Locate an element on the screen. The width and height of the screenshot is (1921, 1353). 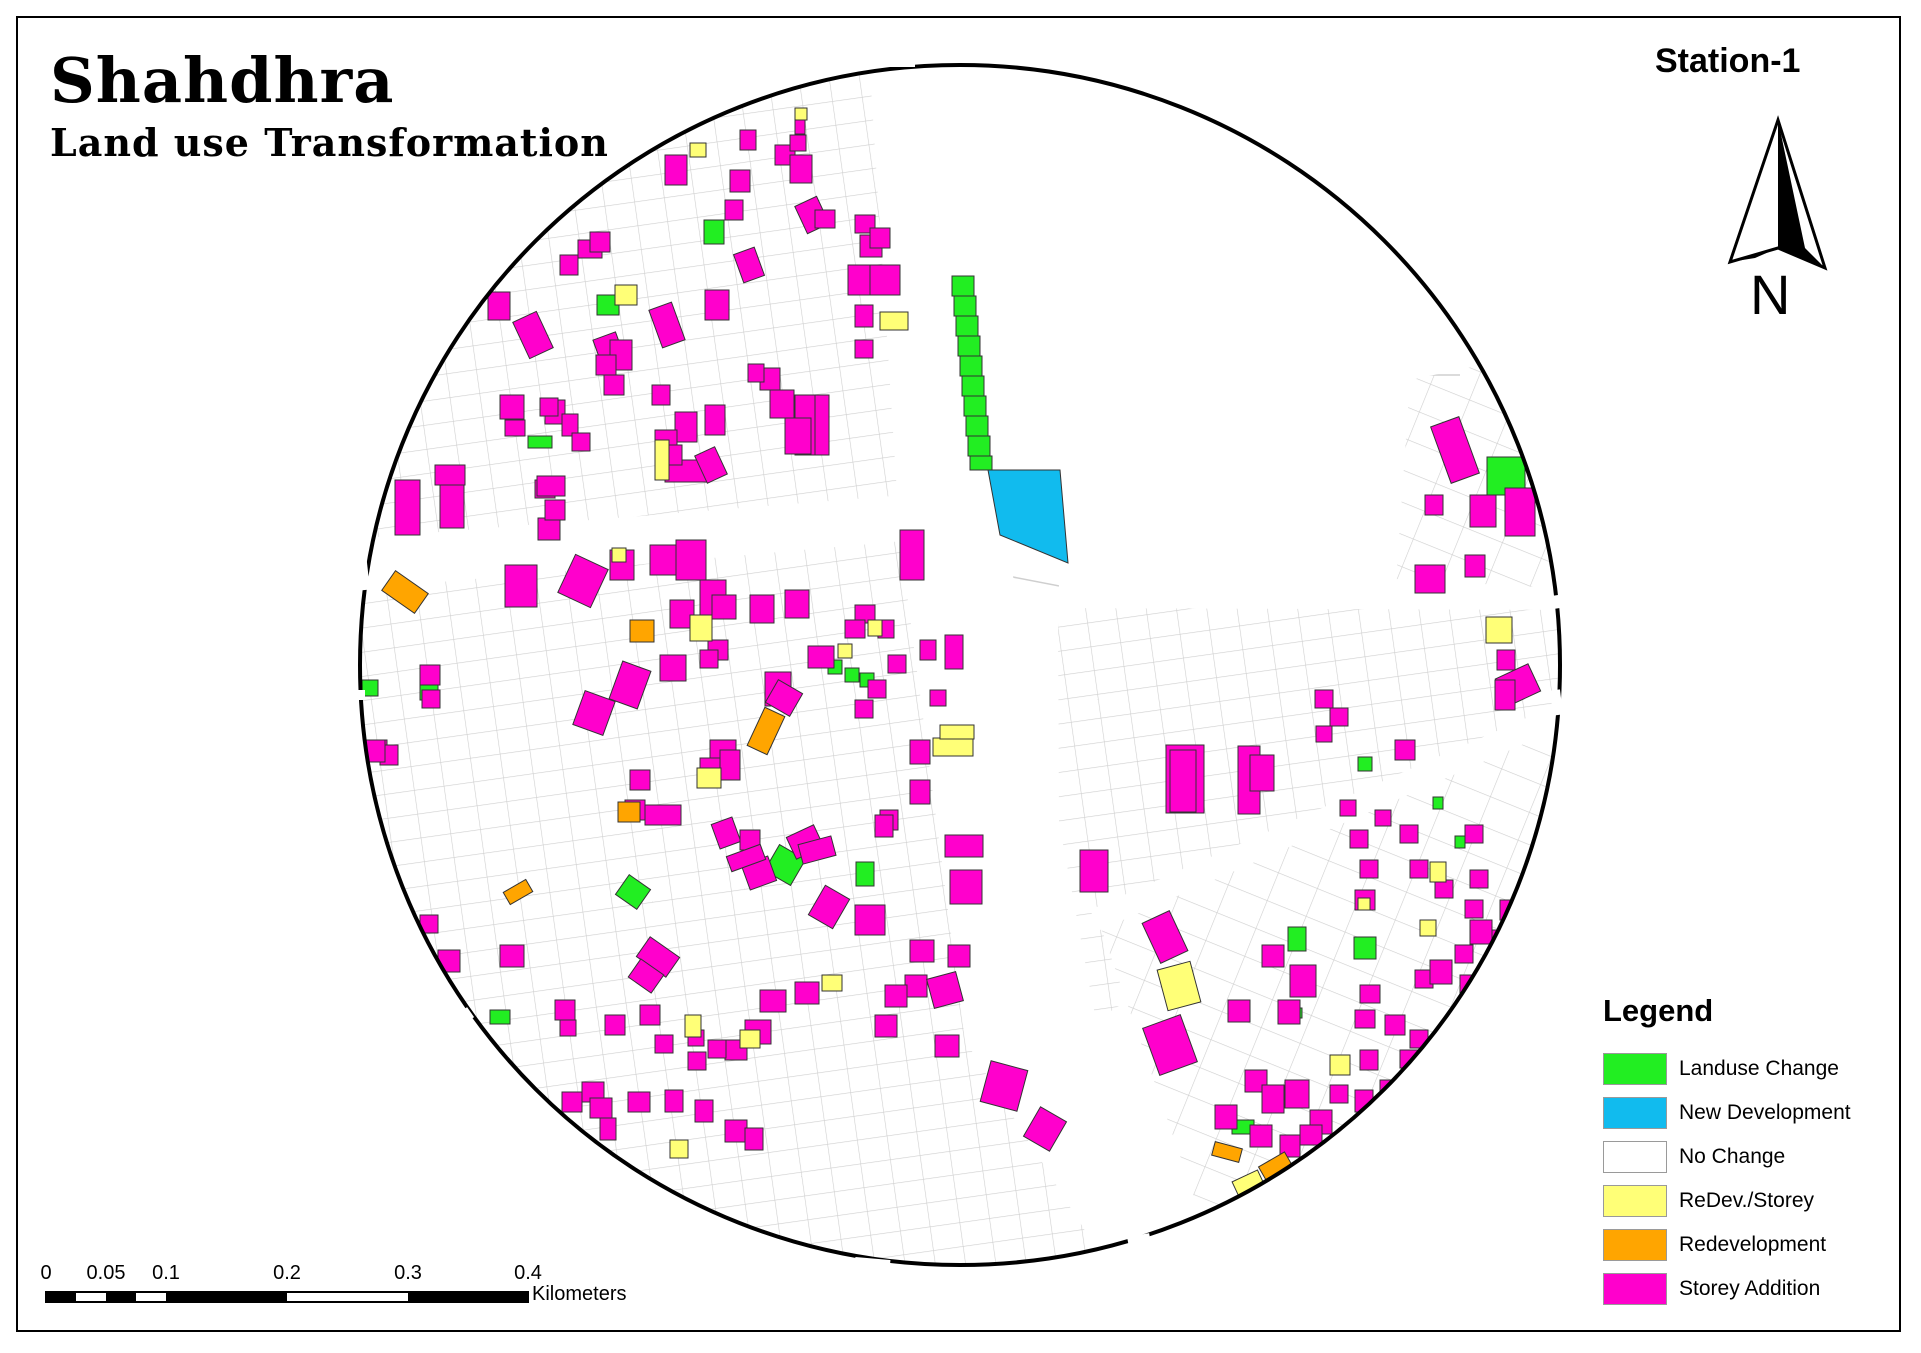
legend-item-no-change: No Change is located at coordinates (1694, 1157).